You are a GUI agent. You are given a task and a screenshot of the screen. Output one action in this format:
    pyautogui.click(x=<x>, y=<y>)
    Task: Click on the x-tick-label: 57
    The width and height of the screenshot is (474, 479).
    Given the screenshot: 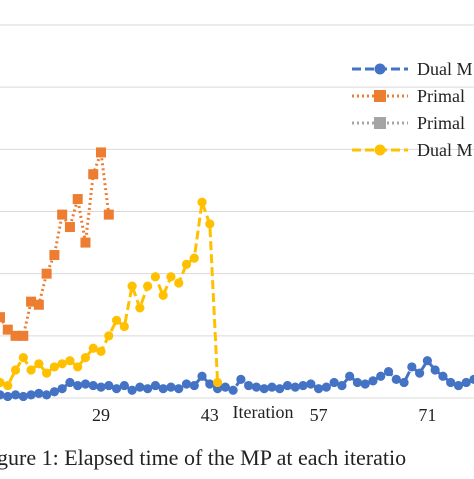 What is the action you would take?
    pyautogui.click(x=319, y=415)
    